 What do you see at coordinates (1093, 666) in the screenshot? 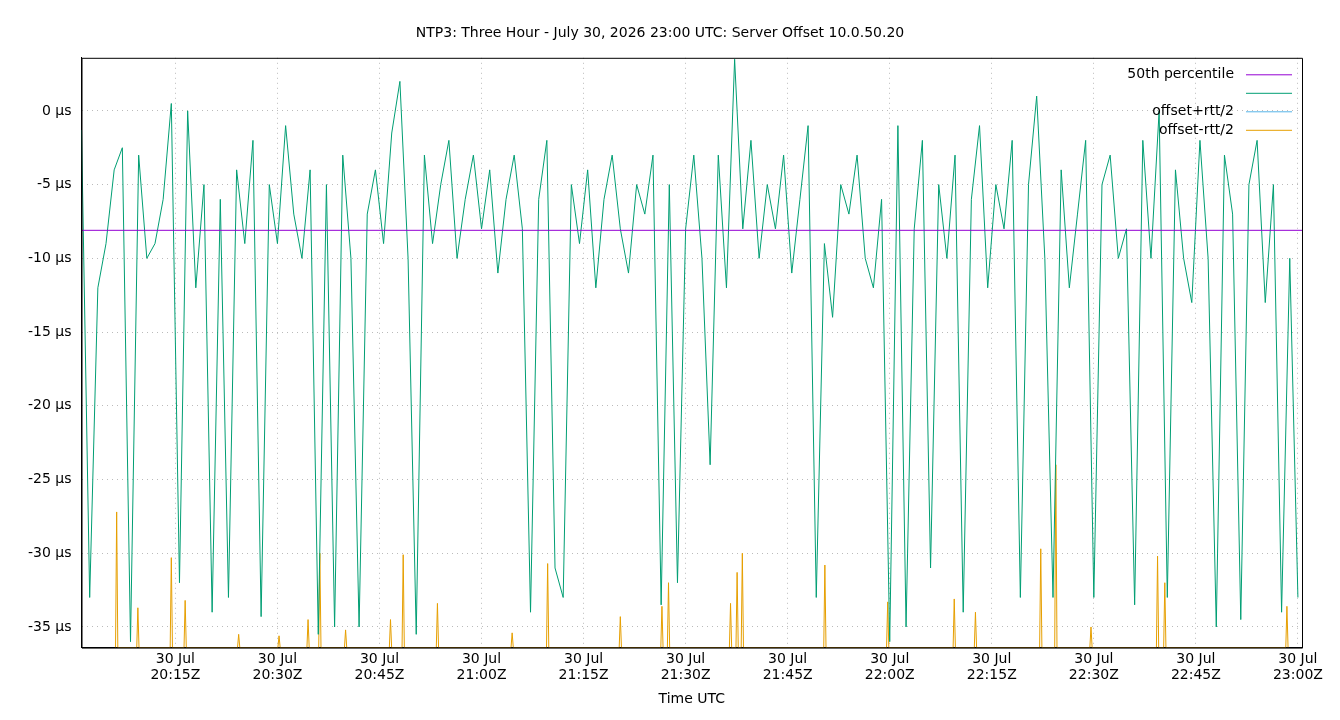
I see `x-tick-label: 30 Jul 22:30Z` at bounding box center [1093, 666].